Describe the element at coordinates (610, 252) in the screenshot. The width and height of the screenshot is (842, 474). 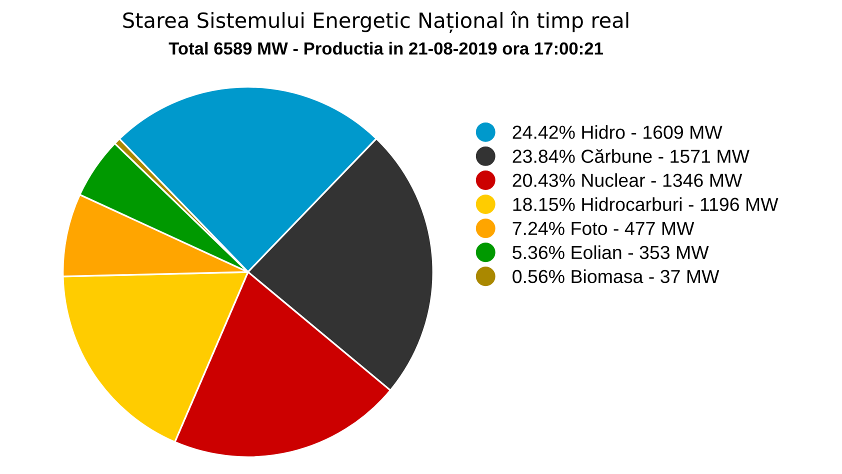
I see `legend-label: 5.36% Eolian - 353 MW` at that location.